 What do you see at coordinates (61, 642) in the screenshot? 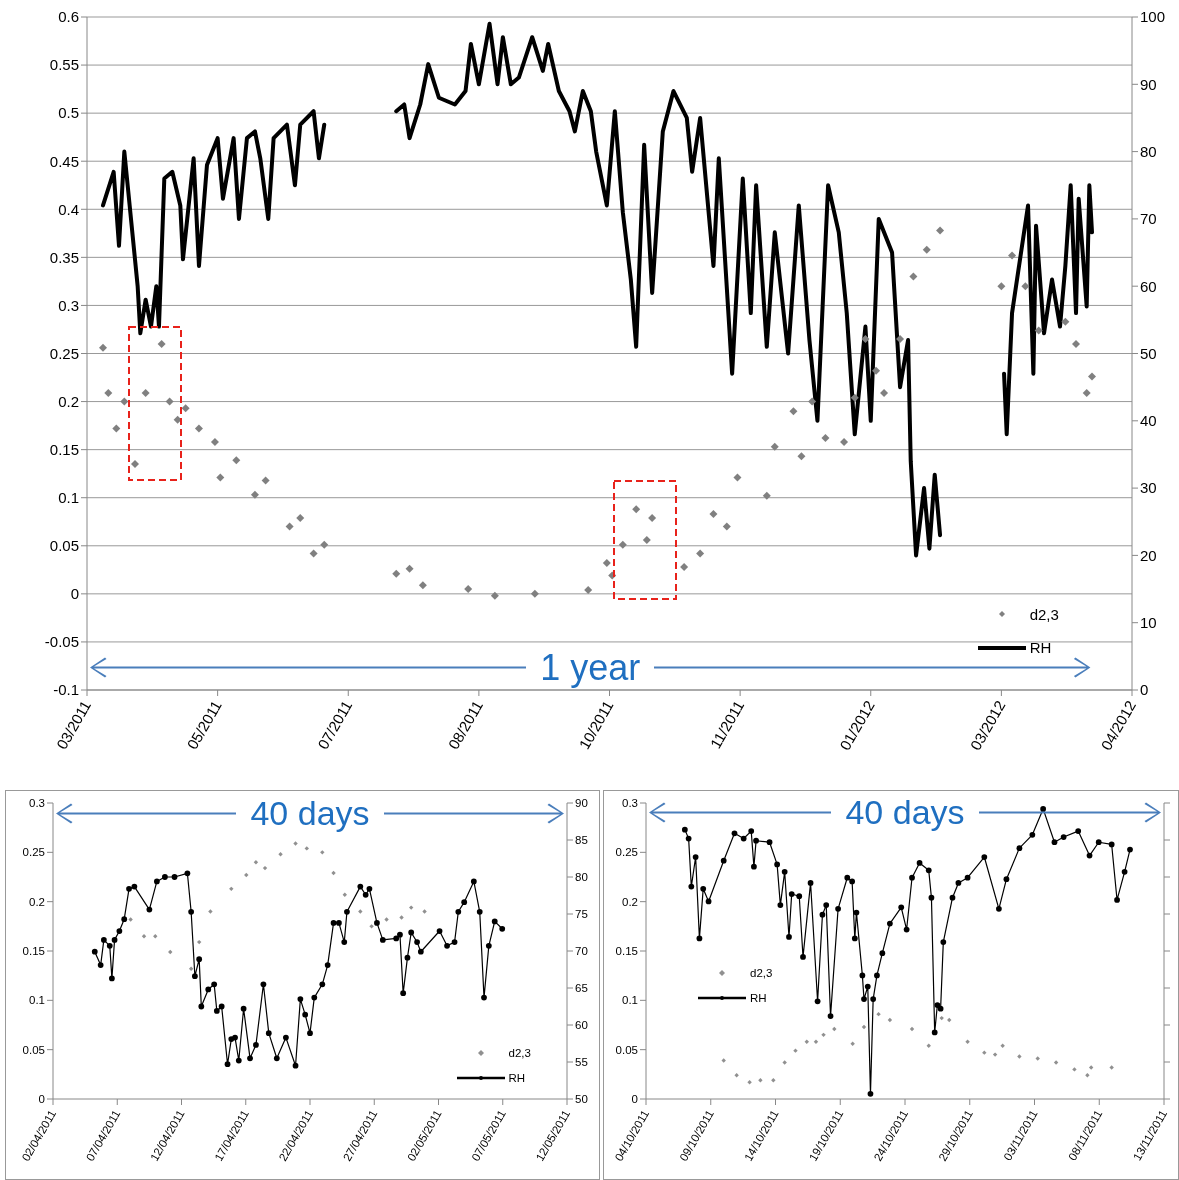
I see `y-tick-label: -0.05` at bounding box center [61, 642].